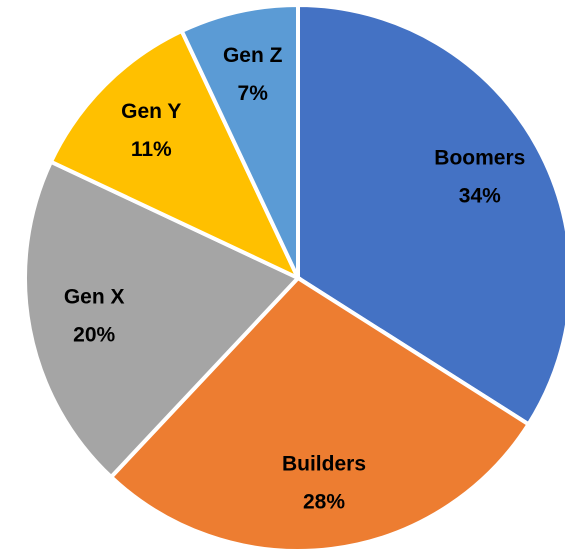  Describe the element at coordinates (253, 55) in the screenshot. I see `slice-label: Gen Z` at that location.